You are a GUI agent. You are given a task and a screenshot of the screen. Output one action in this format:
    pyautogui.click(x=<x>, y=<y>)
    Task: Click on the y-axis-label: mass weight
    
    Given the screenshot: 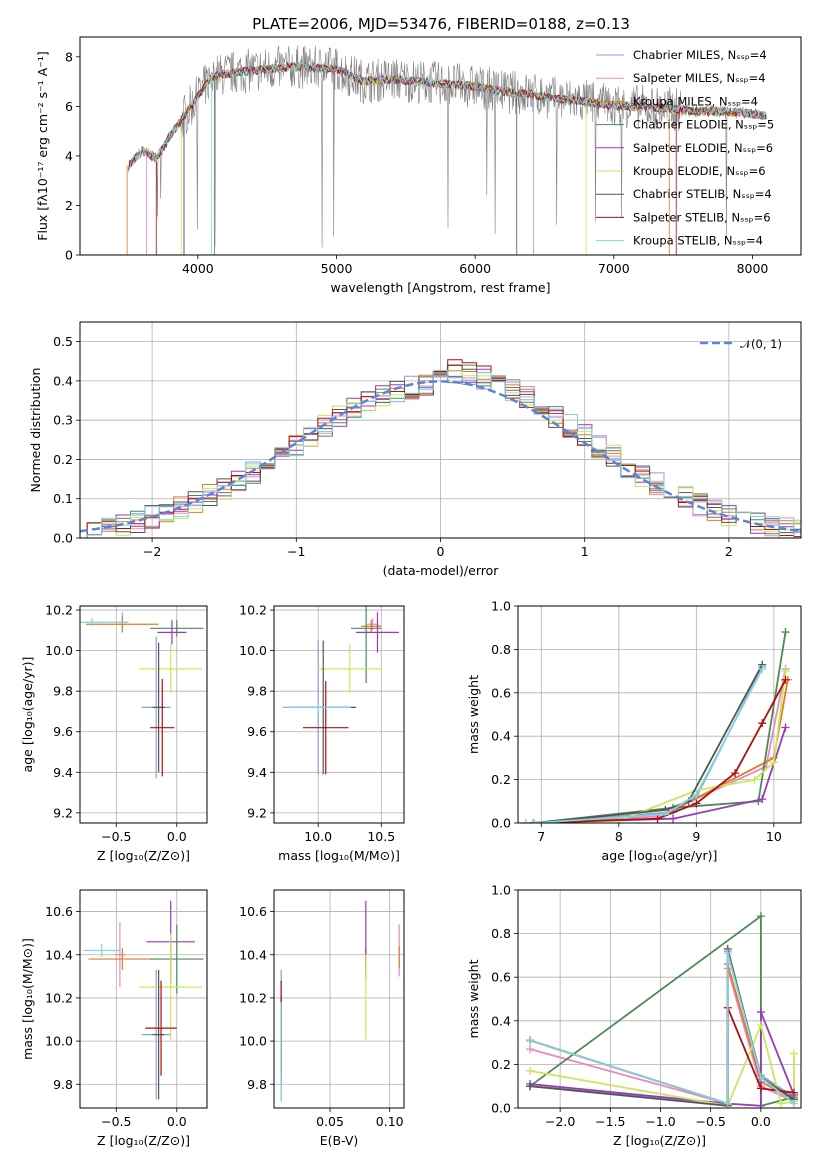 What is the action you would take?
    pyautogui.click(x=473, y=998)
    